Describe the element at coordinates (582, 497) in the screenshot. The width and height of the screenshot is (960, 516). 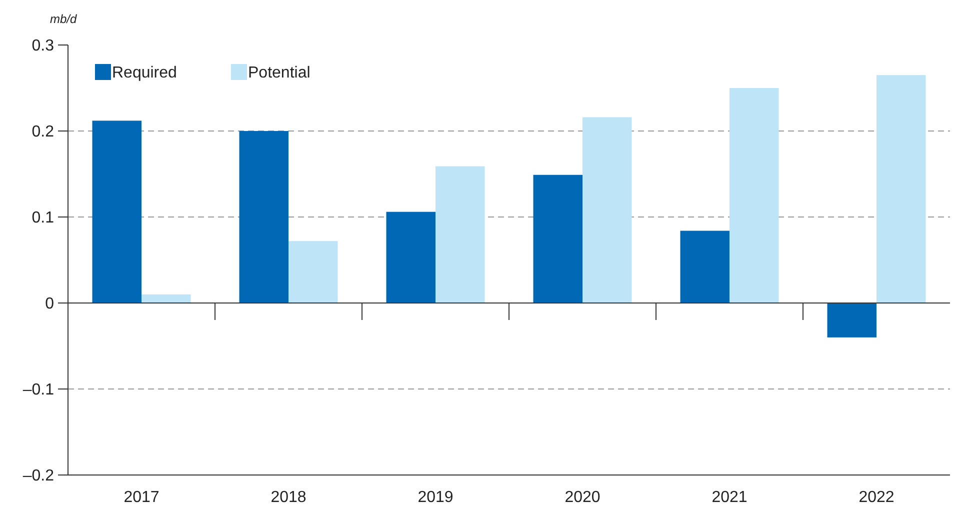
I see `x-tick-label: 2020` at that location.